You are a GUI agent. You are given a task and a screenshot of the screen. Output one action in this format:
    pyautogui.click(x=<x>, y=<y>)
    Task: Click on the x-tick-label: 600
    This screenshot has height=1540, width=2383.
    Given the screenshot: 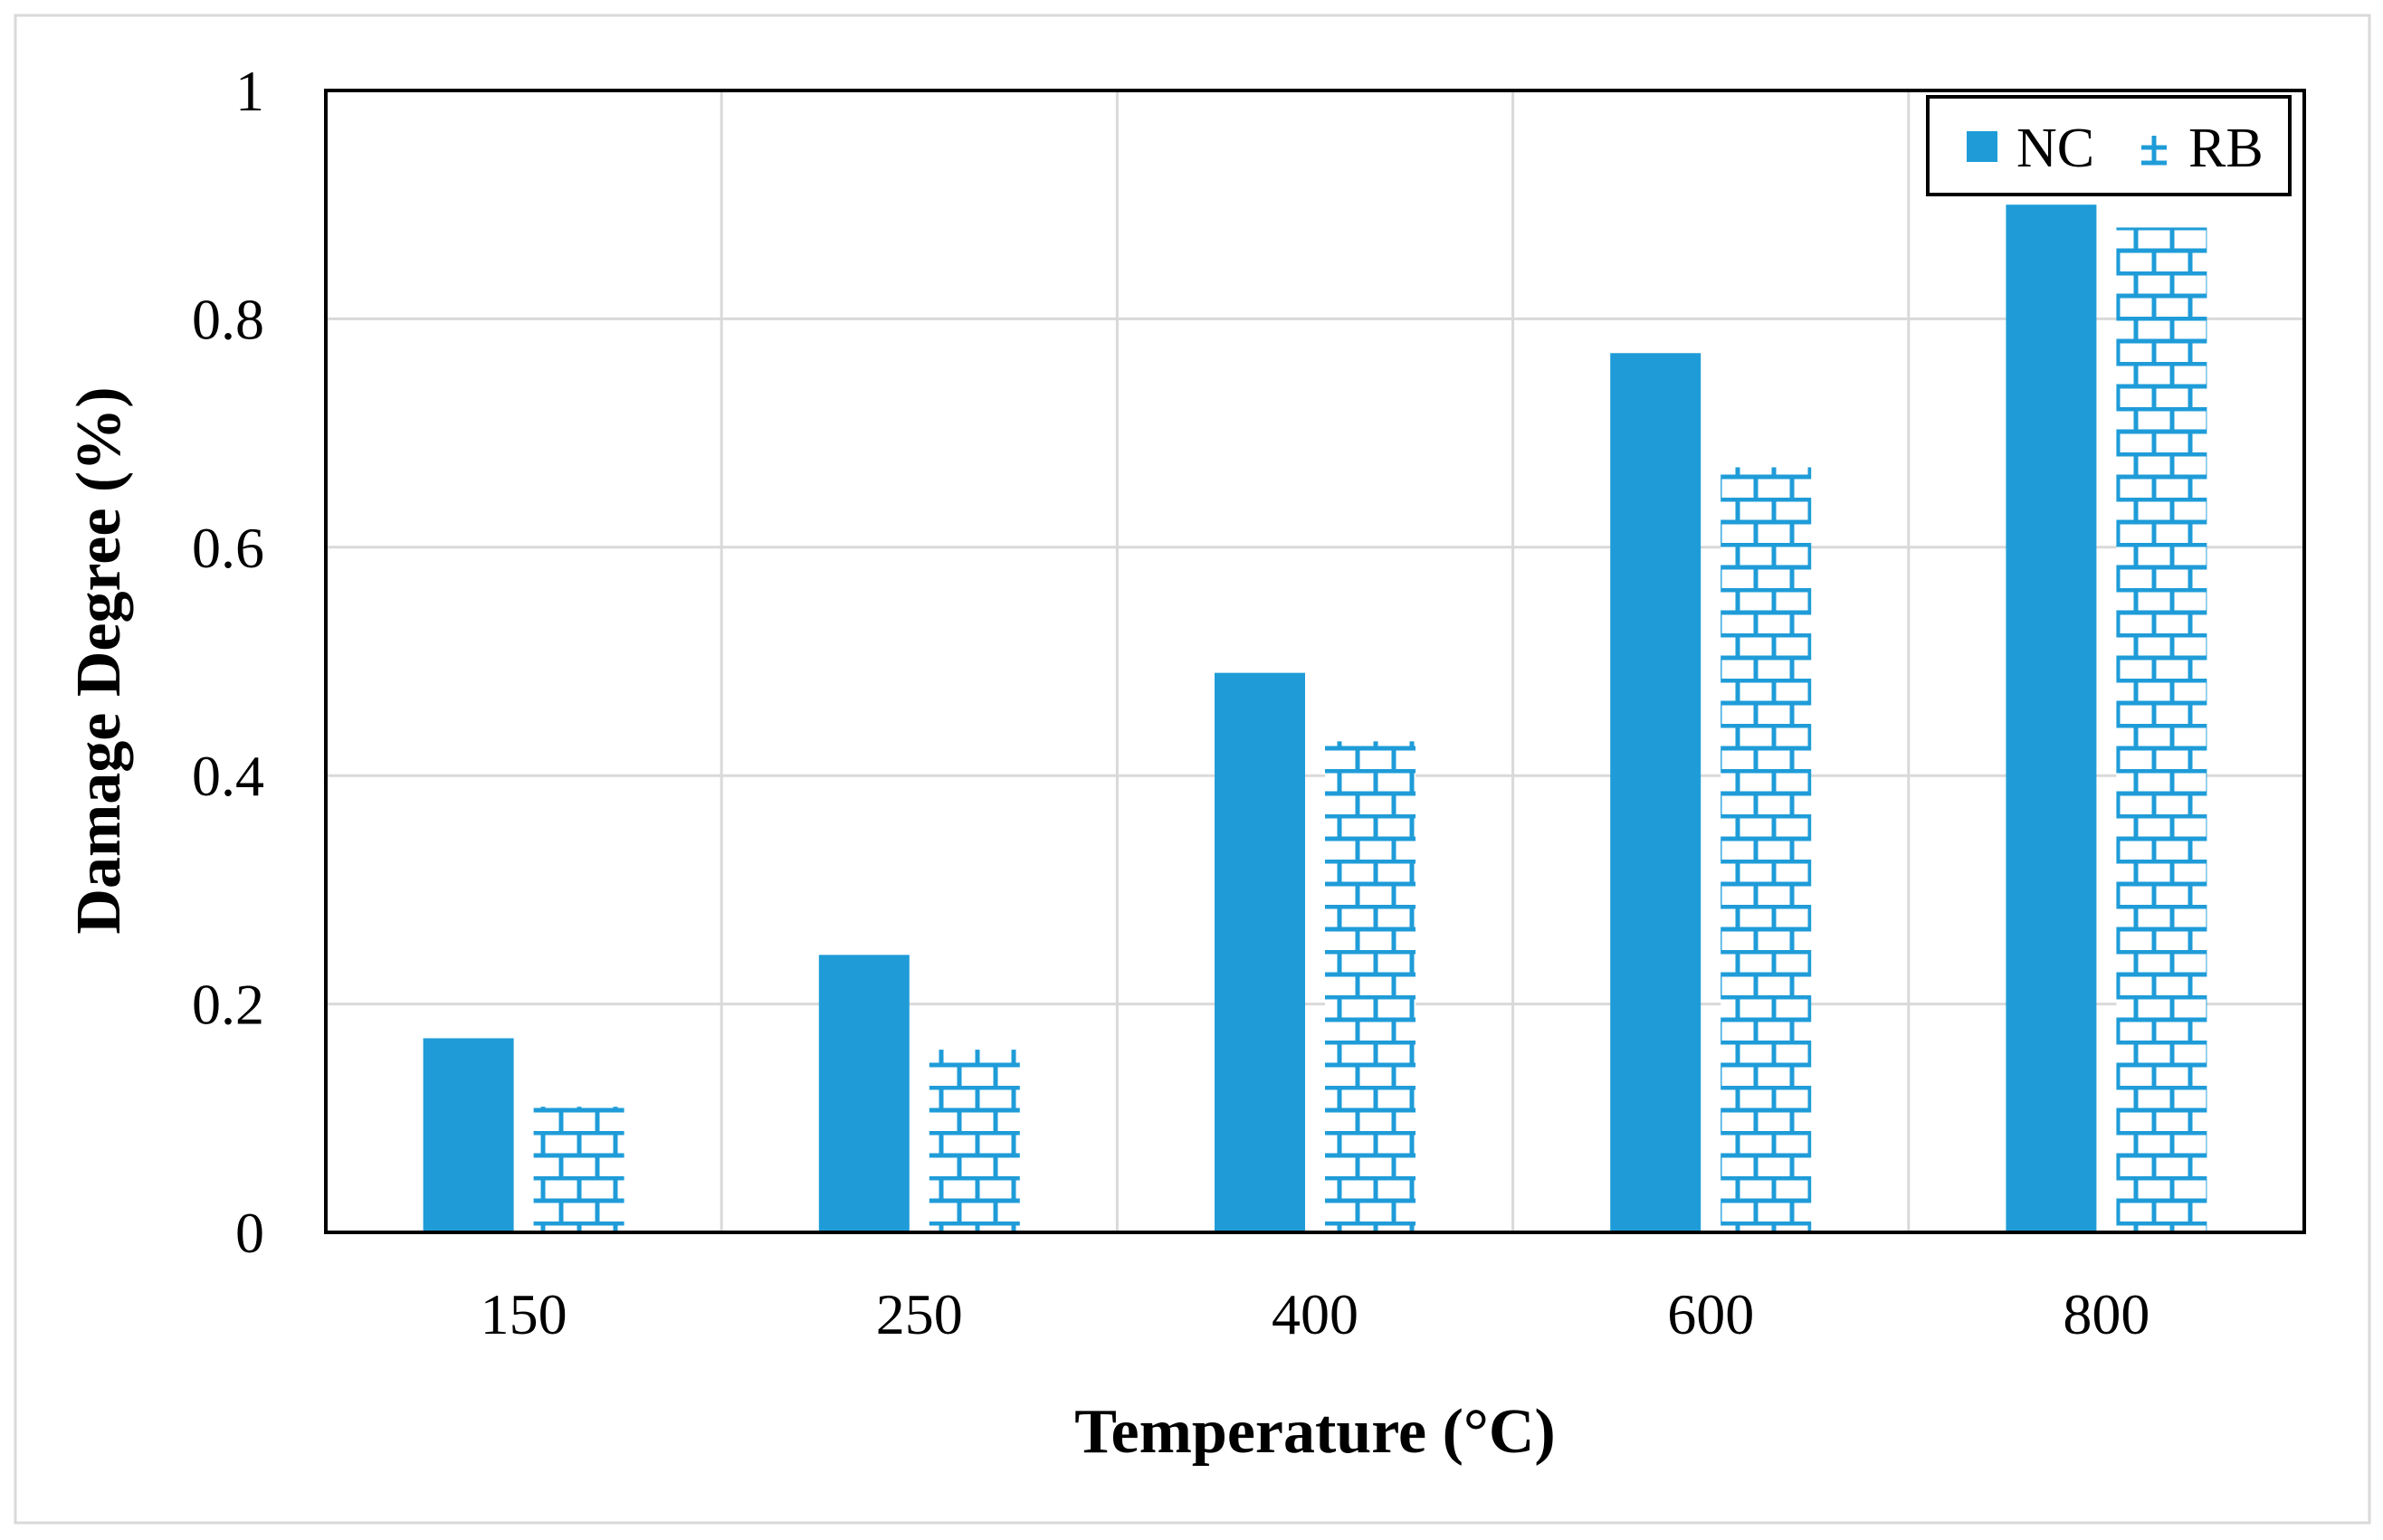 What is the action you would take?
    pyautogui.click(x=1710, y=1314)
    